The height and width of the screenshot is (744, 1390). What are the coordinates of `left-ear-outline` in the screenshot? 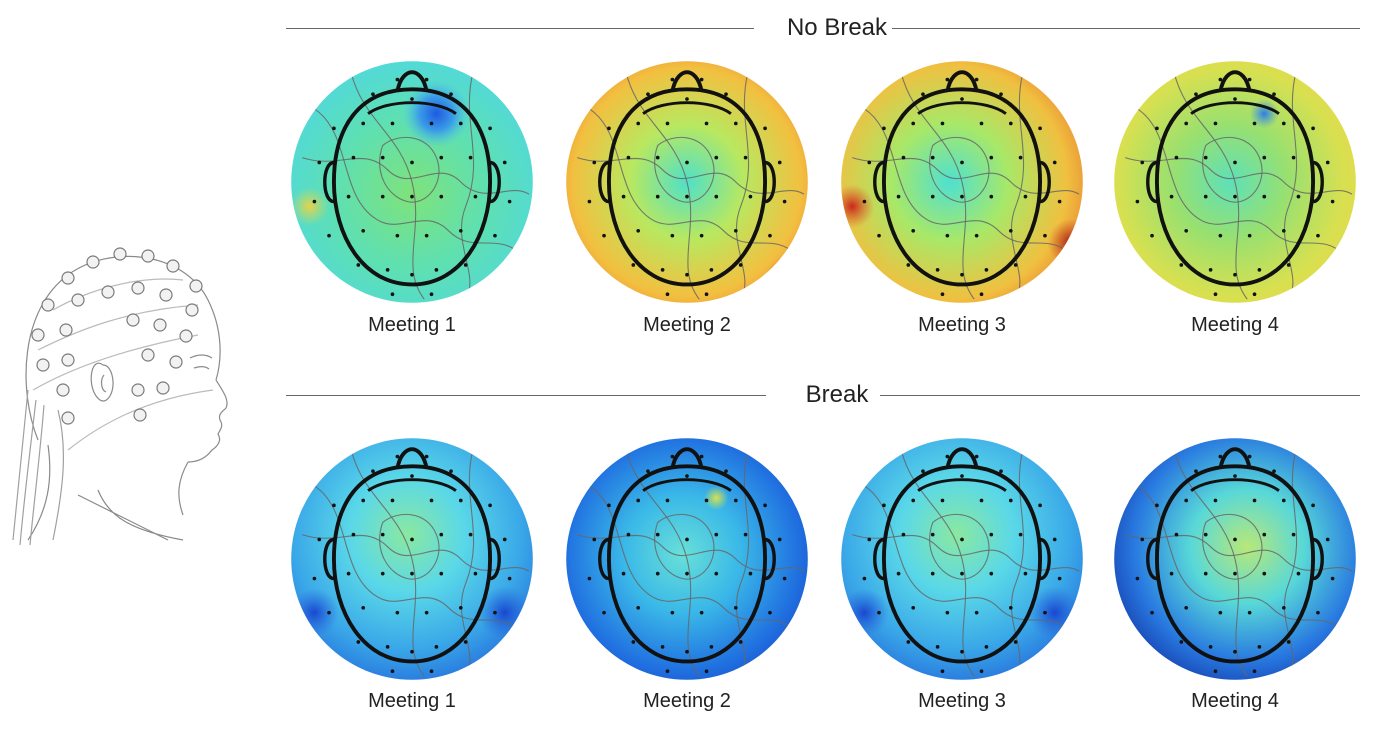 It's located at (329, 559).